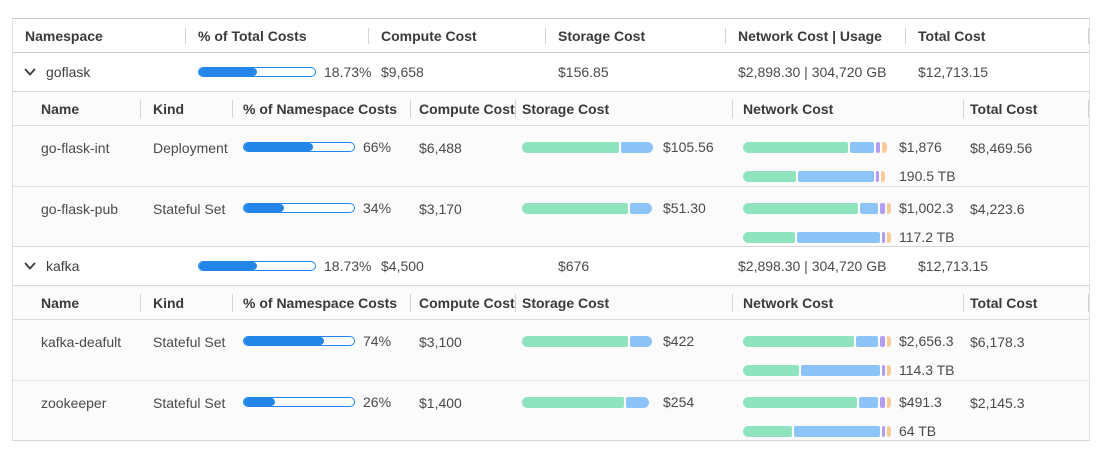 The height and width of the screenshot is (454, 1100). Describe the element at coordinates (440, 148) in the screenshot. I see `workload-compute-cost: $6,488` at that location.